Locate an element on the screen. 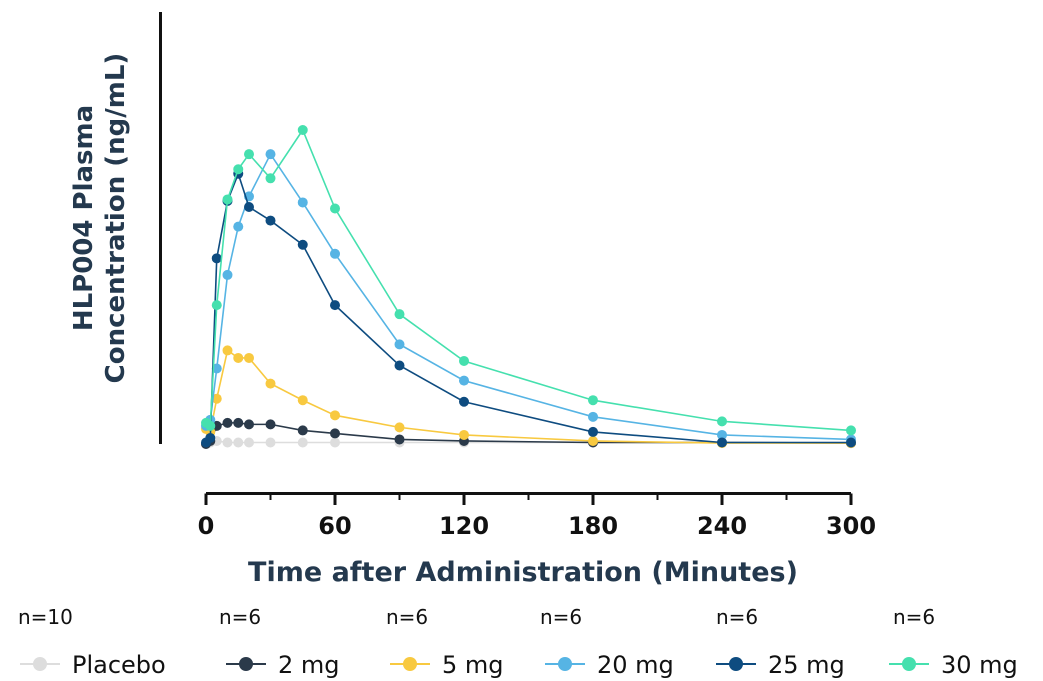 The width and height of the screenshot is (1043, 681). x-axis-ticks: 0 60 120 180 240 300 is located at coordinates (537, 516).